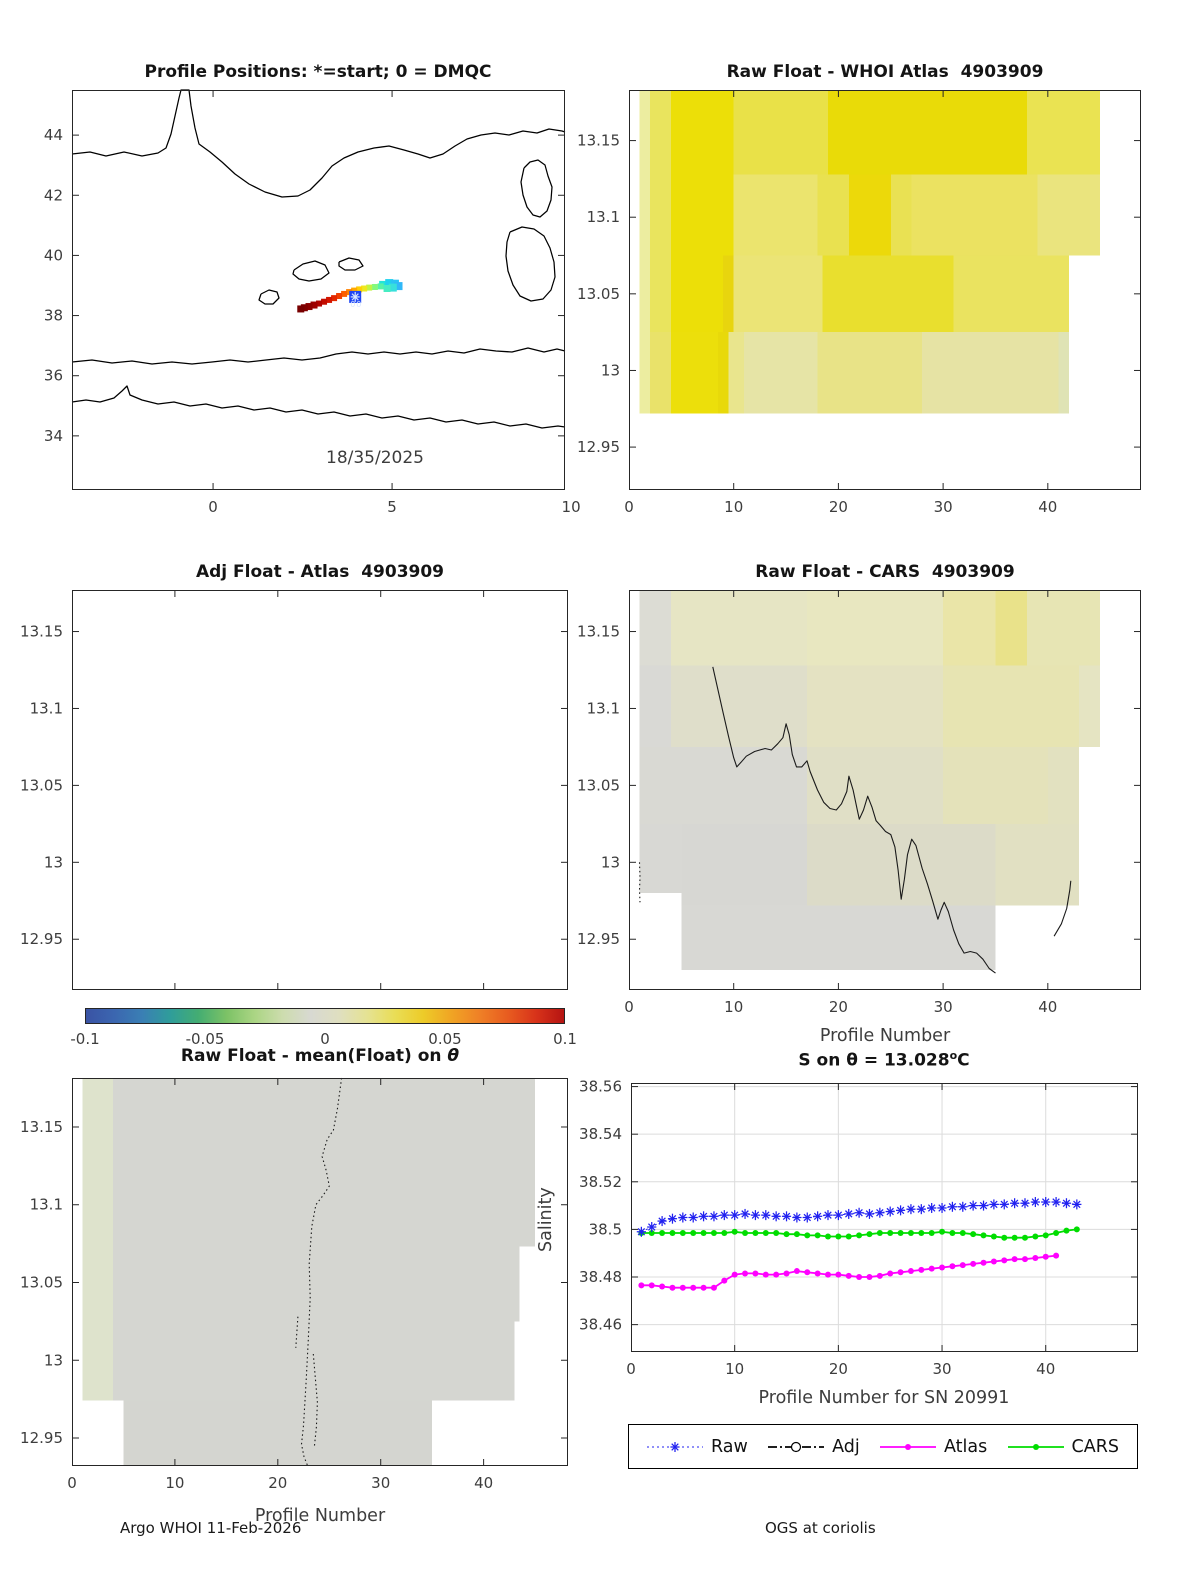  Describe the element at coordinates (600, 1325) in the screenshot. I see `svg-text: 38.46` at that location.